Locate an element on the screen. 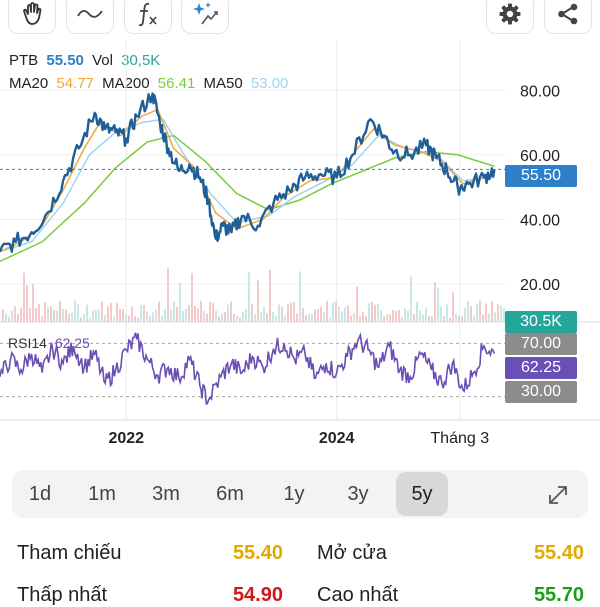 The height and width of the screenshot is (607, 600). range-5y: 5y is located at coordinates (422, 494).